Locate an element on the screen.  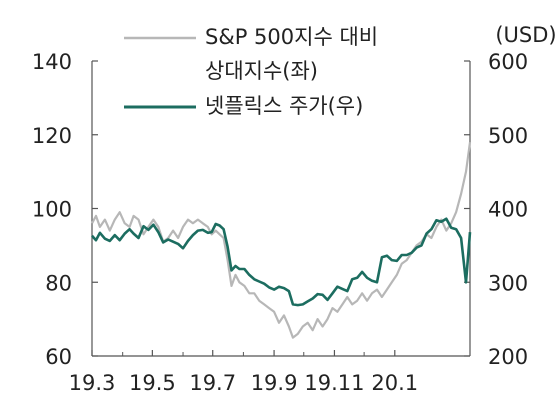
x-axis-tick-label: 19.9 is located at coordinates (274, 383).